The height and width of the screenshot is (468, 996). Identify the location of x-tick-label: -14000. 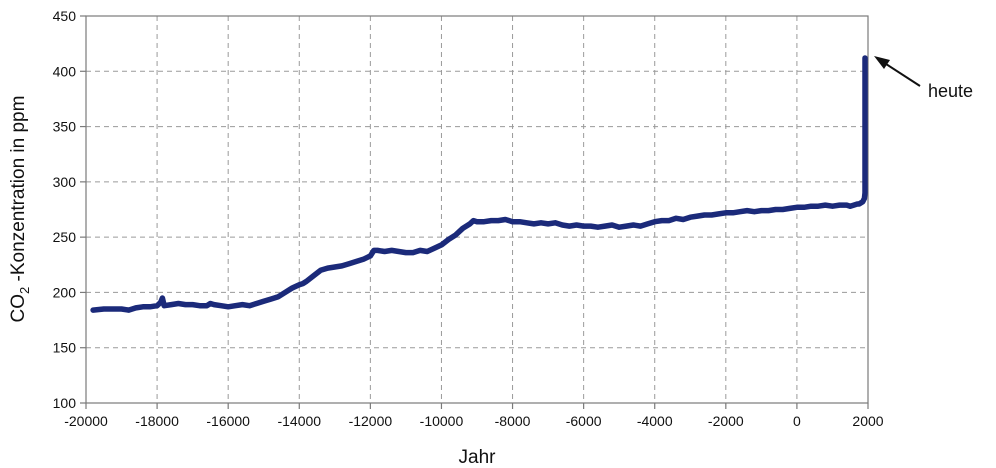
(299, 421).